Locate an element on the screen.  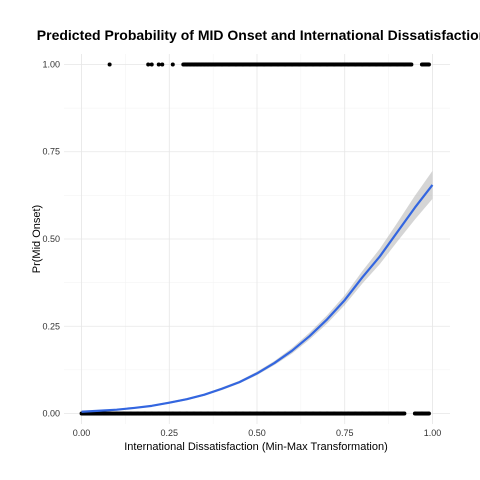
y-axis-ticks: 0.00 0.25 0.50 0.75 1.00 is located at coordinates (51, 238).